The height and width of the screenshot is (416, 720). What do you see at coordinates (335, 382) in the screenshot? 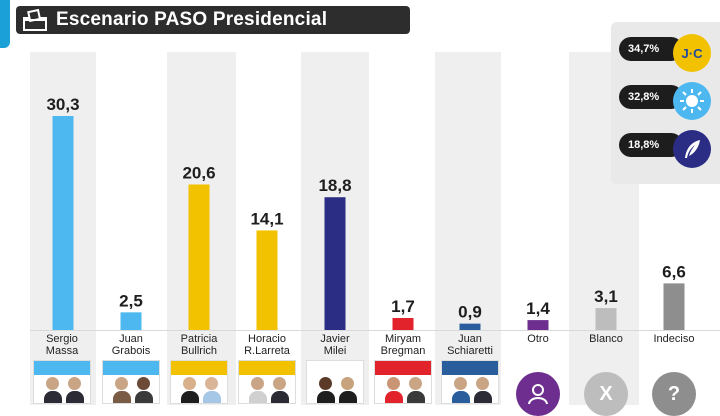
I see `candidate-photo-milei` at bounding box center [335, 382].